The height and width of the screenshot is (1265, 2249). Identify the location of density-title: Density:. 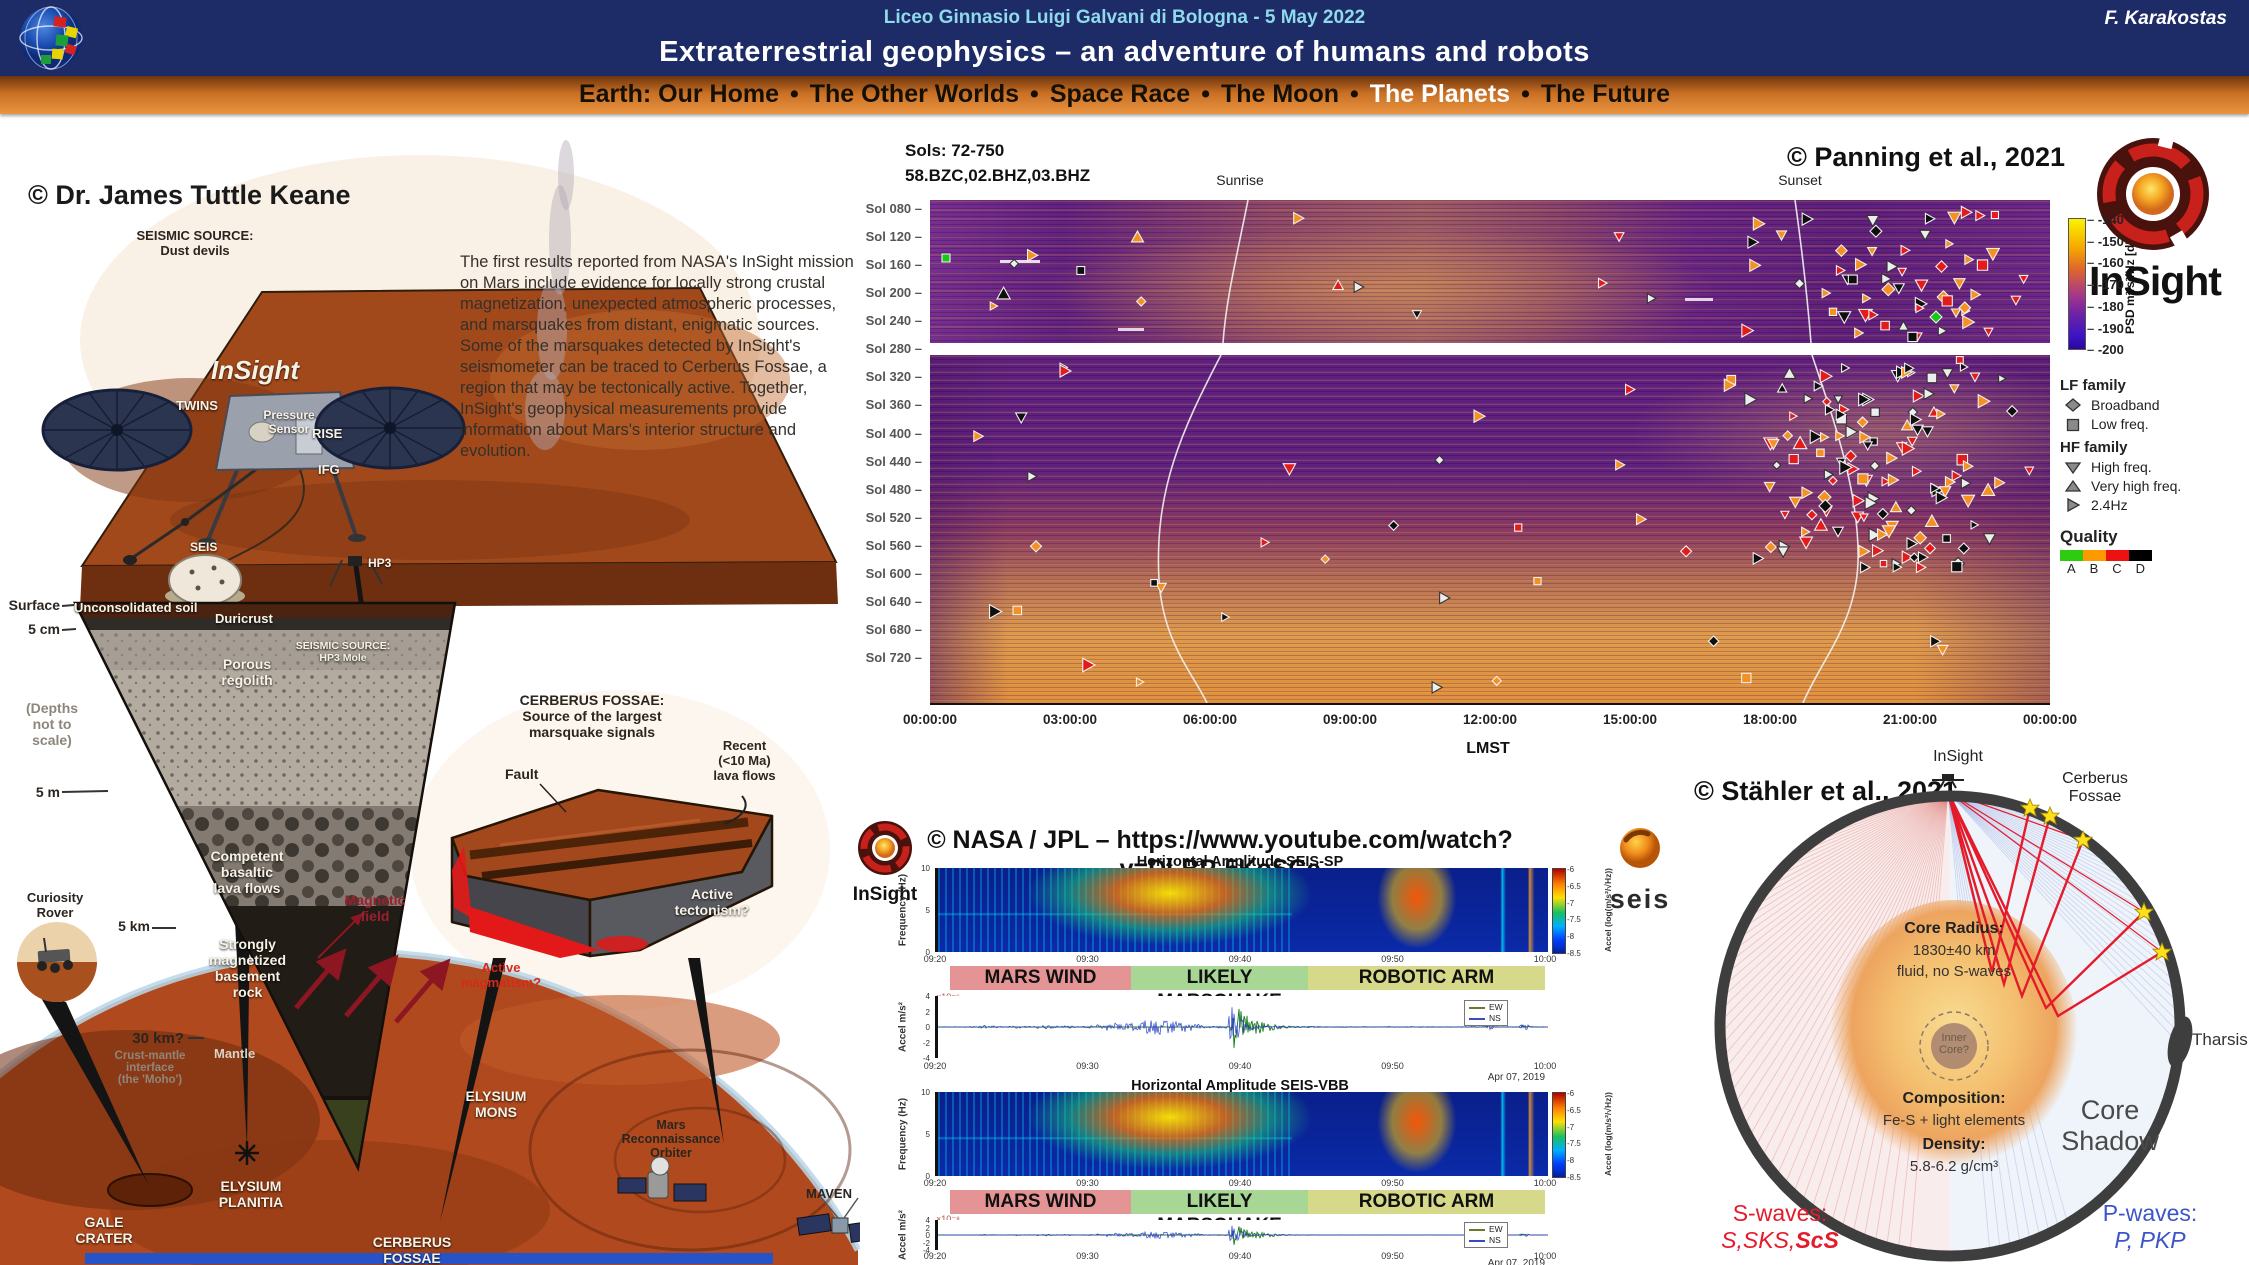
(1954, 1144).